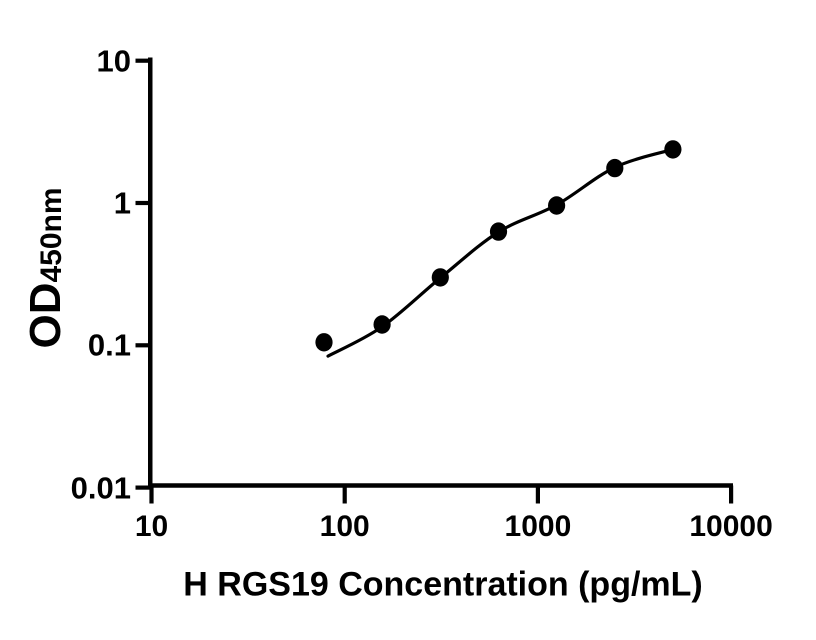 The height and width of the screenshot is (640, 816). What do you see at coordinates (45, 315) in the screenshot?
I see `y-axis-title-text: OD` at bounding box center [45, 315].